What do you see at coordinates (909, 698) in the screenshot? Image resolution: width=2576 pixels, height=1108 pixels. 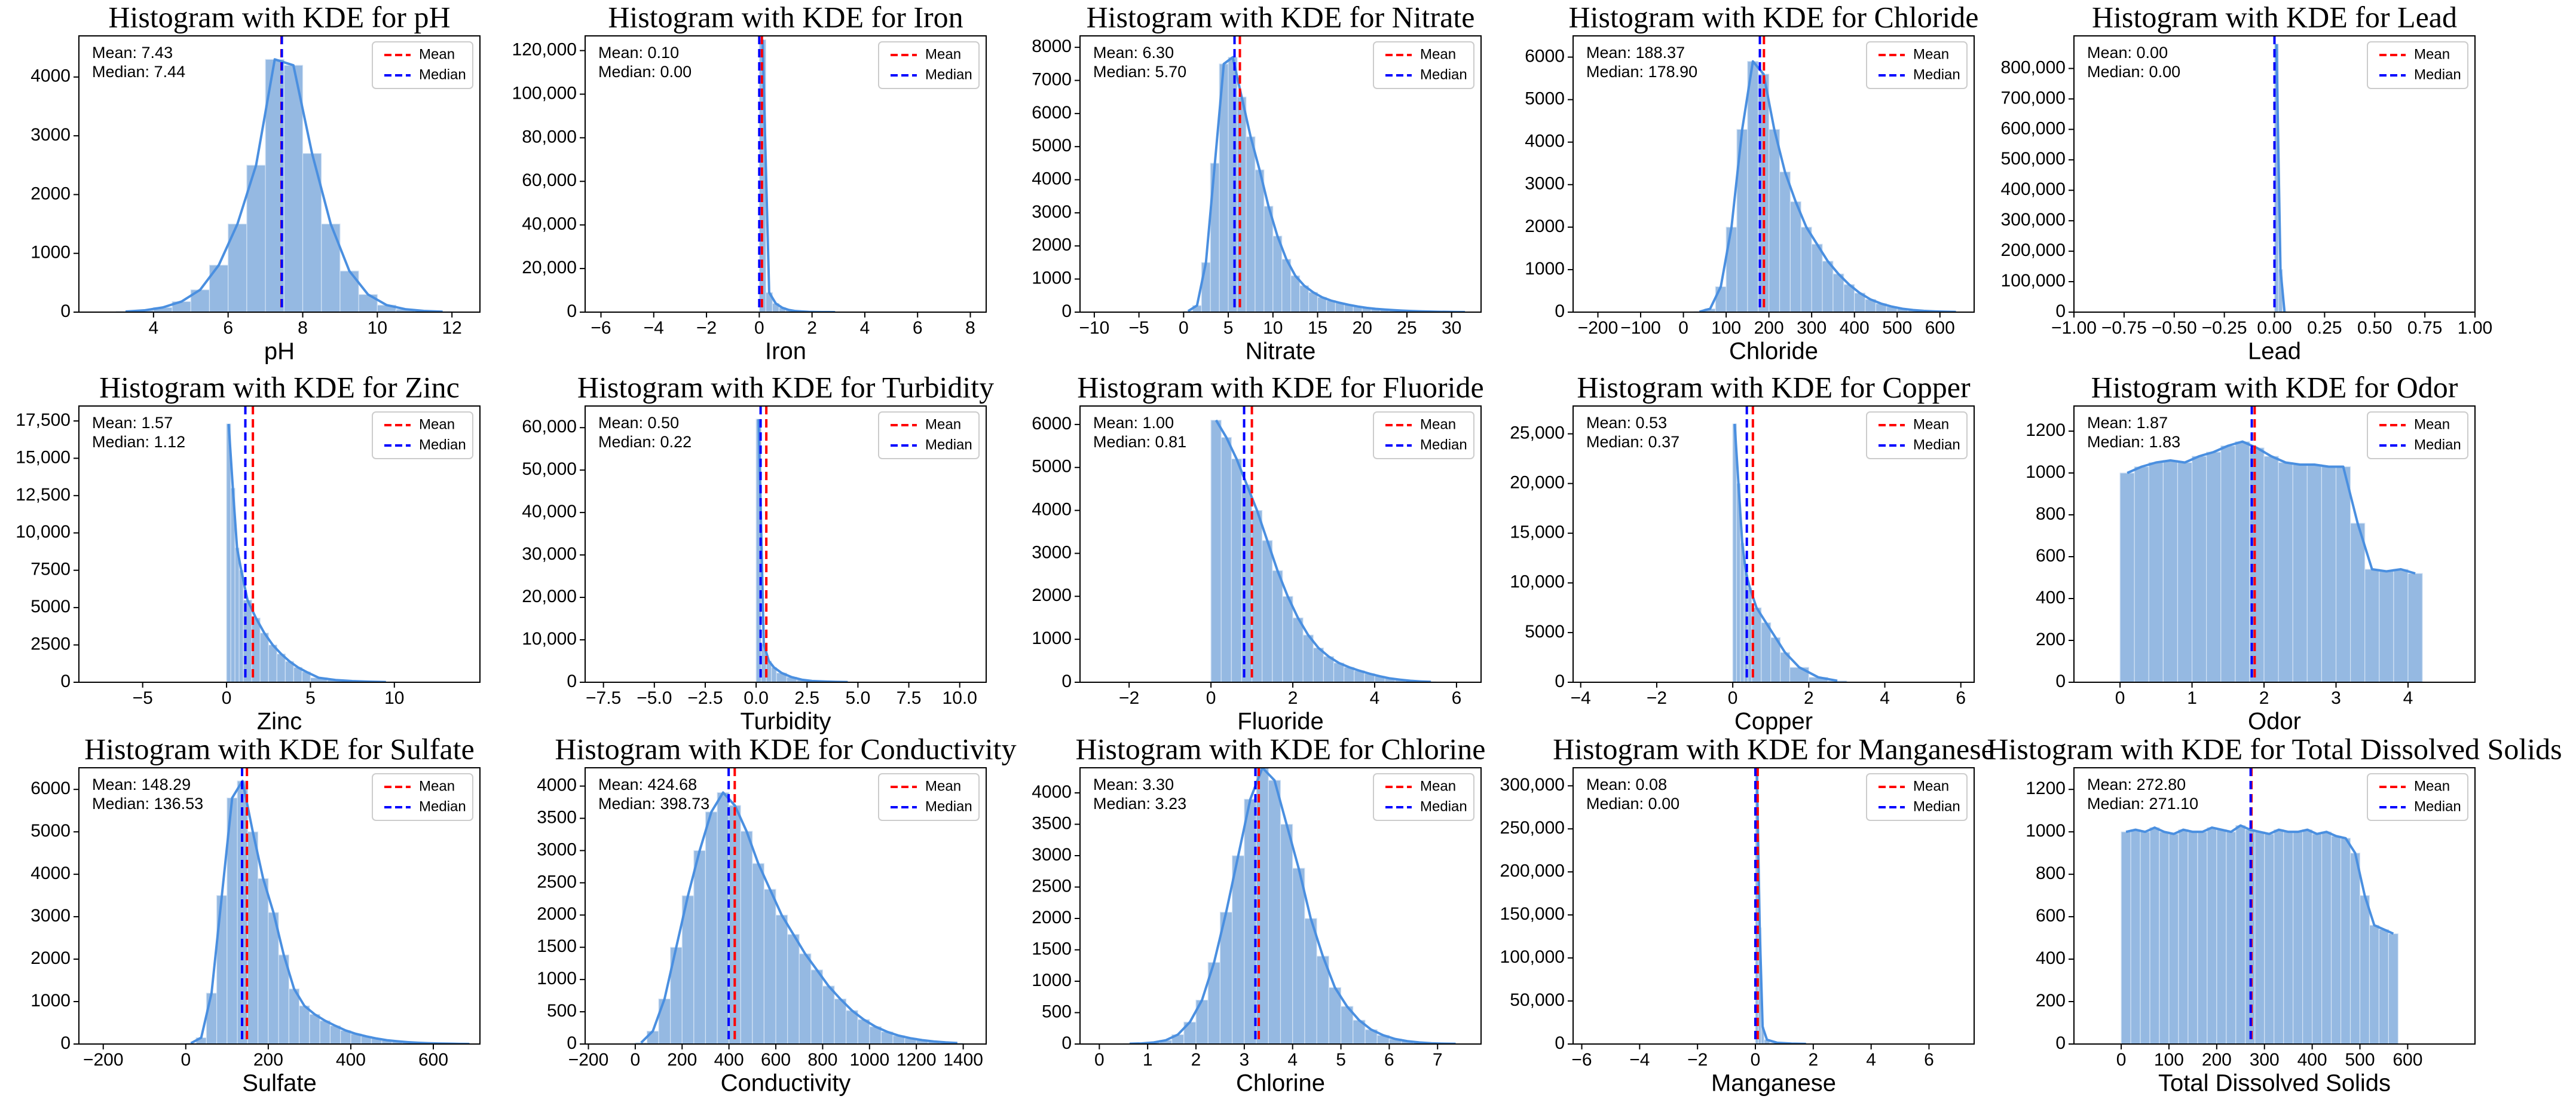 I see `x-tick-label: 7.5` at bounding box center [909, 698].